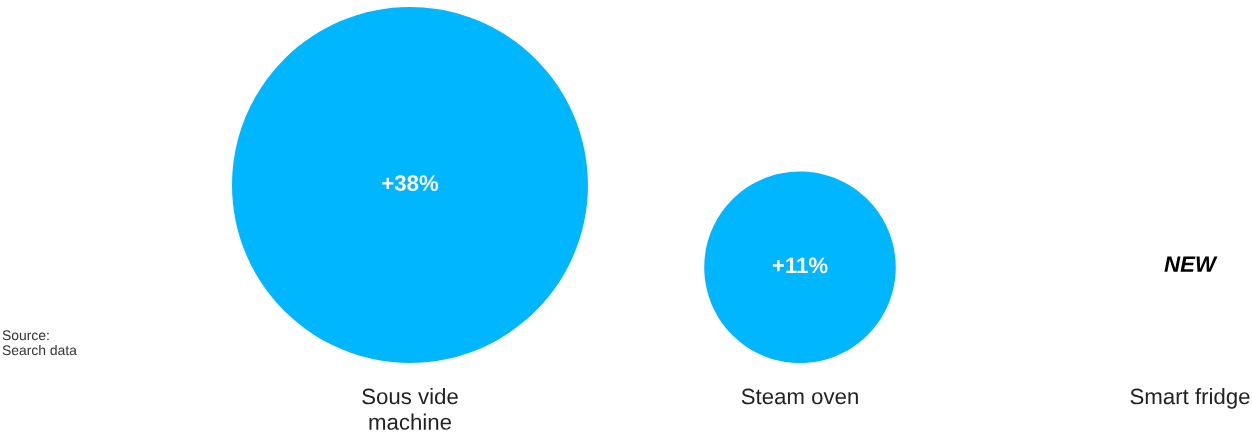  Describe the element at coordinates (799, 396) in the screenshot. I see `category-label: Steam oven` at that location.